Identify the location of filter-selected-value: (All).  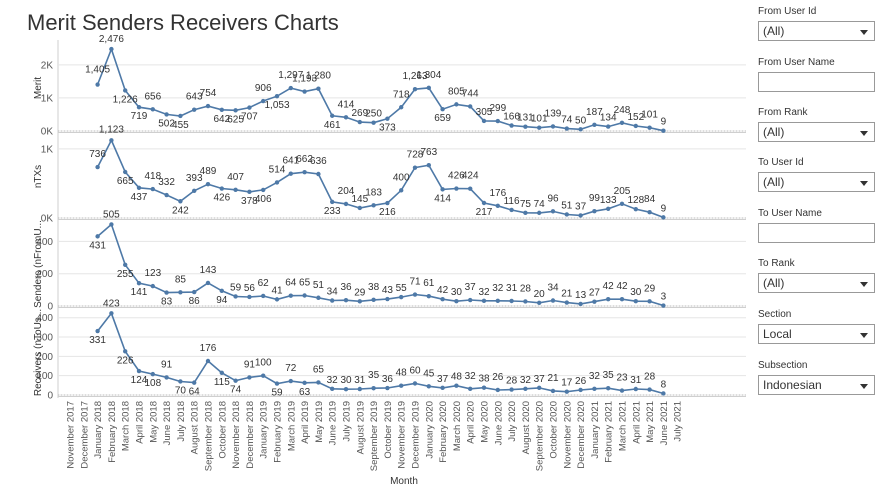
(774, 31).